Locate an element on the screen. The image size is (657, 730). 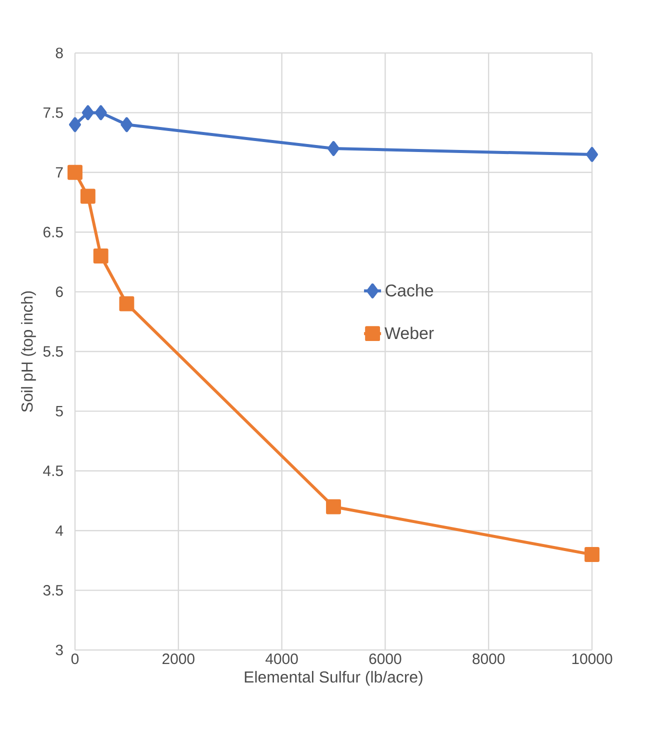
x-axis-title: Elemental Sulfur (lb/acre) is located at coordinates (333, 678).